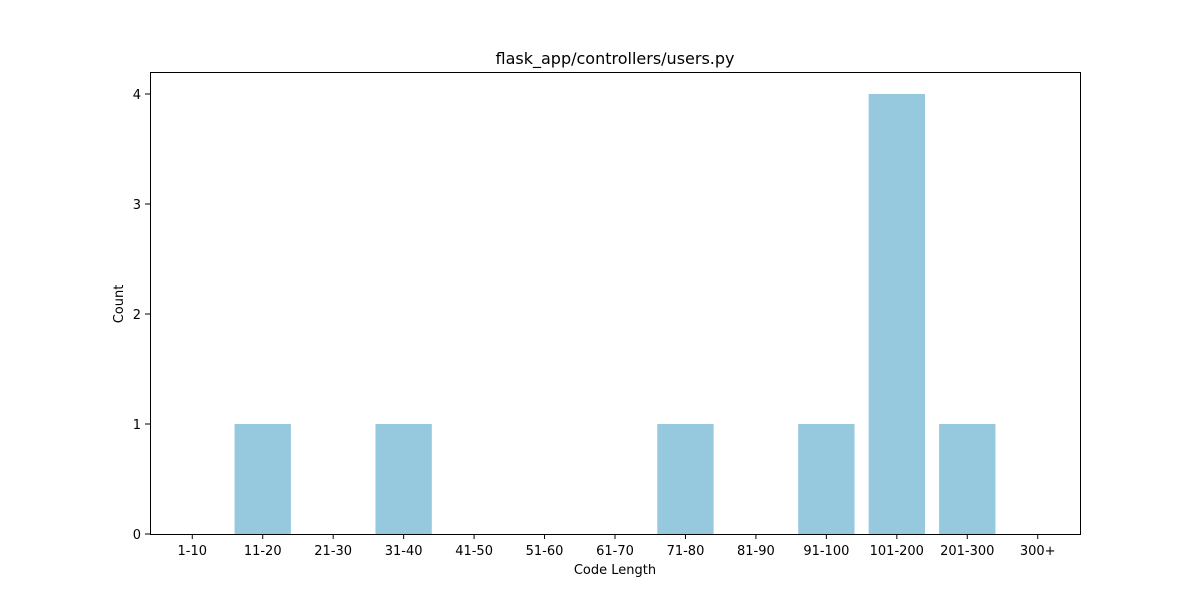 The height and width of the screenshot is (600, 1200). Describe the element at coordinates (826, 551) in the screenshot. I see `x-tick-label: 91-100` at that location.